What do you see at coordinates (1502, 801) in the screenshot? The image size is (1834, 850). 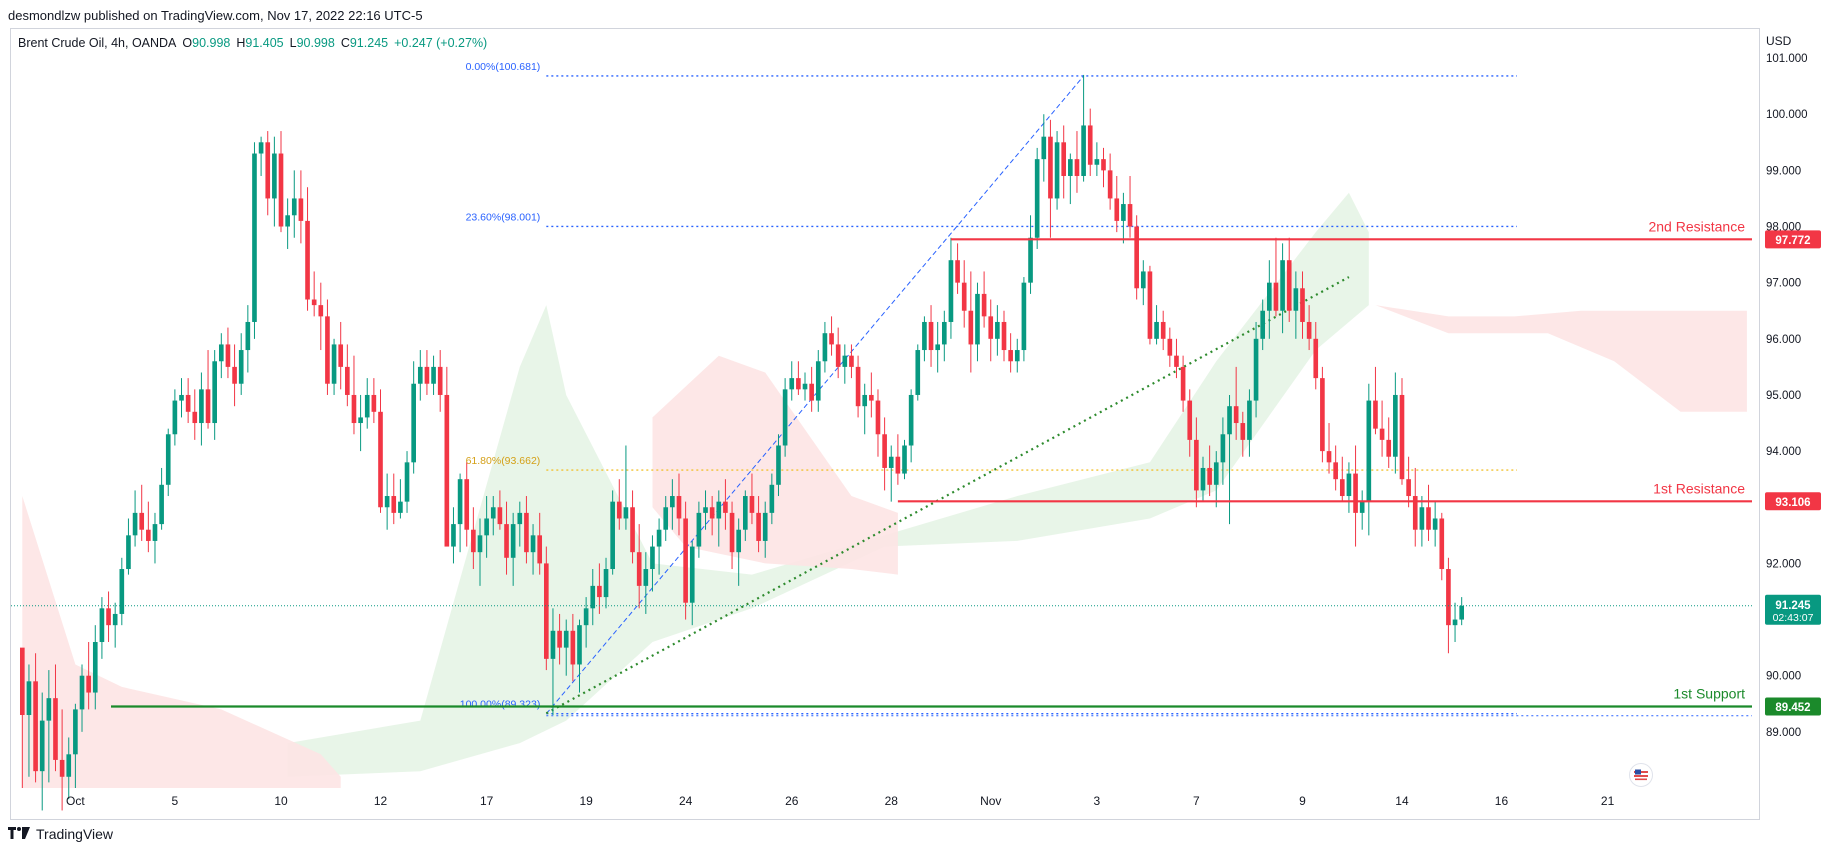 I see `x-tick-label: 16` at bounding box center [1502, 801].